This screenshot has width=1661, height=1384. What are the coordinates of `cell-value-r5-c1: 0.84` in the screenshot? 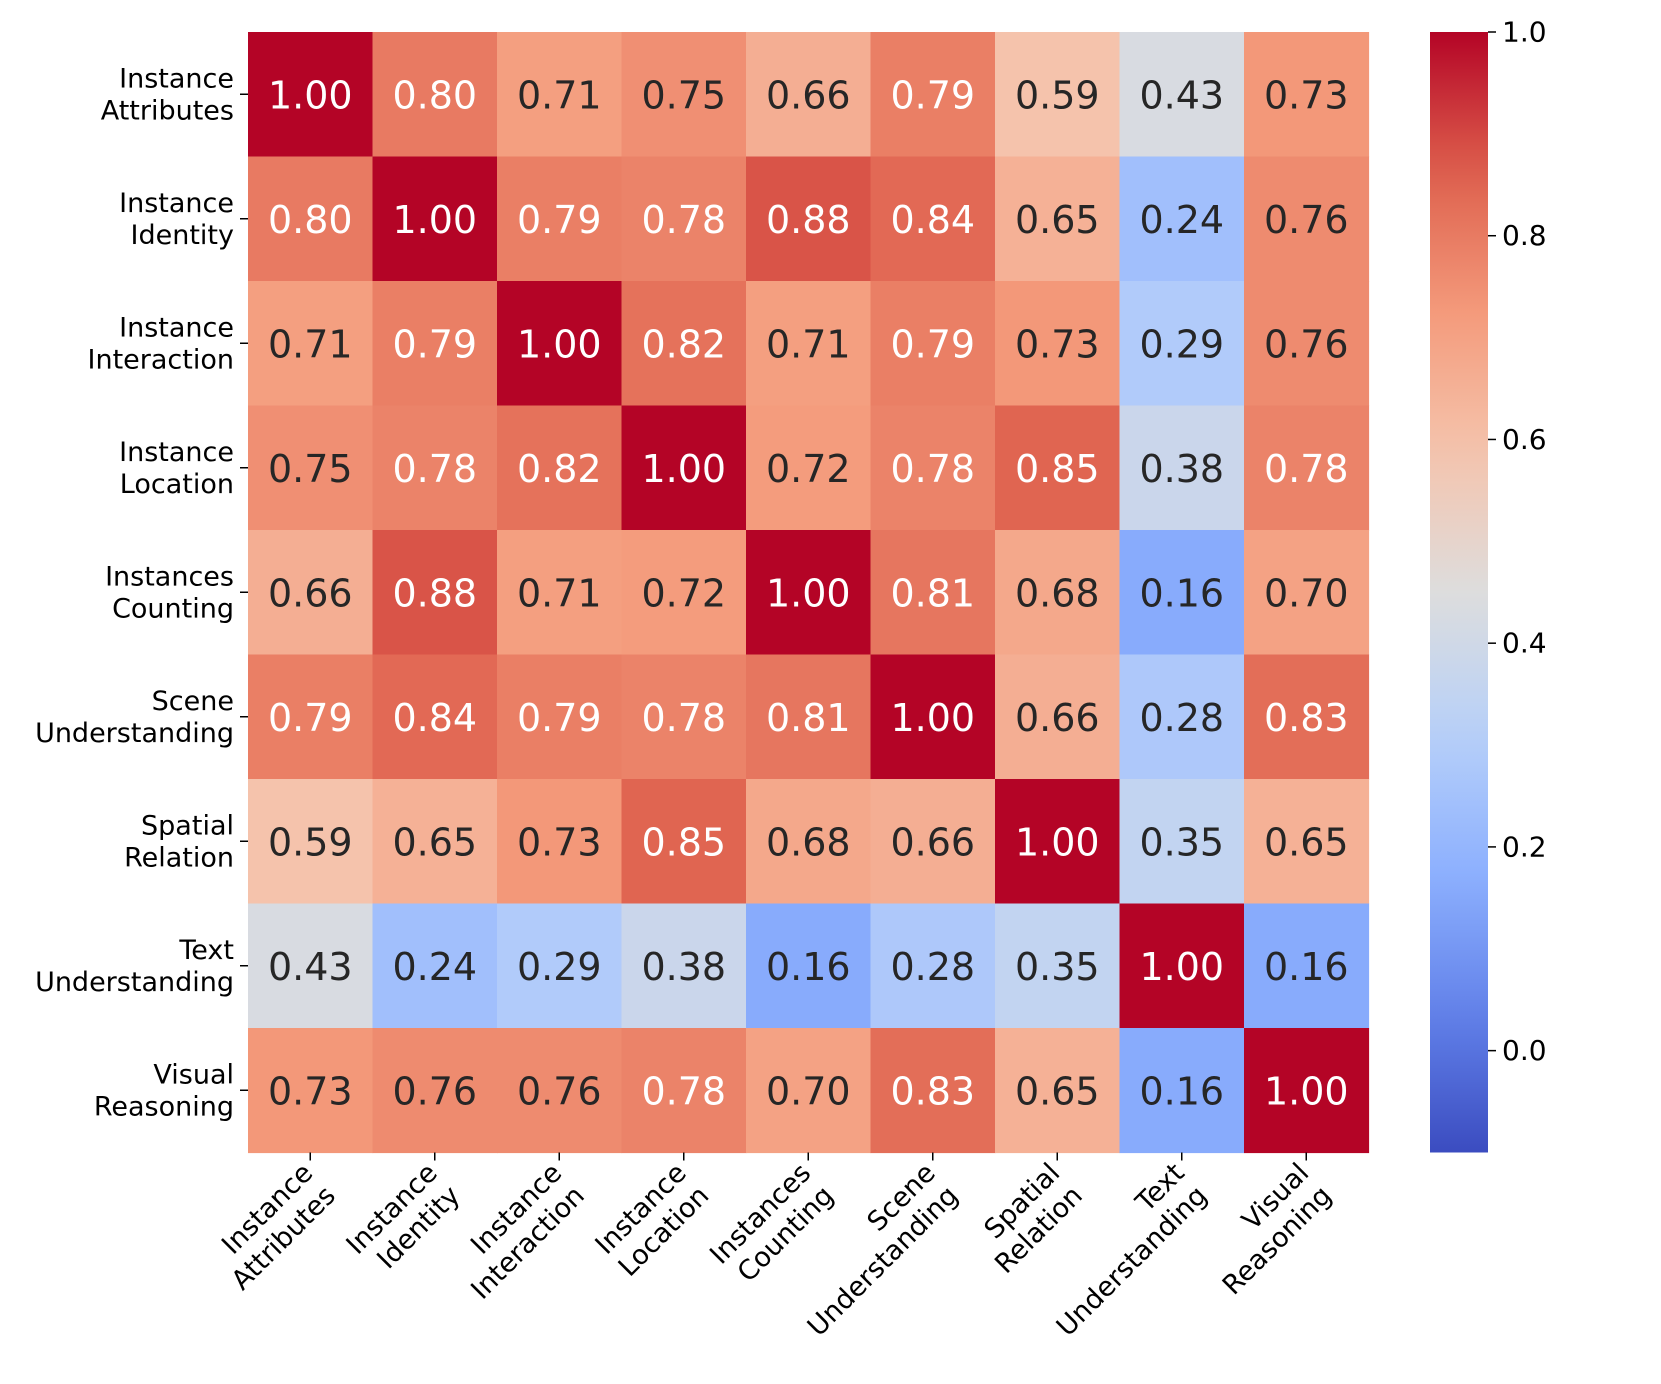 It's located at (434, 718).